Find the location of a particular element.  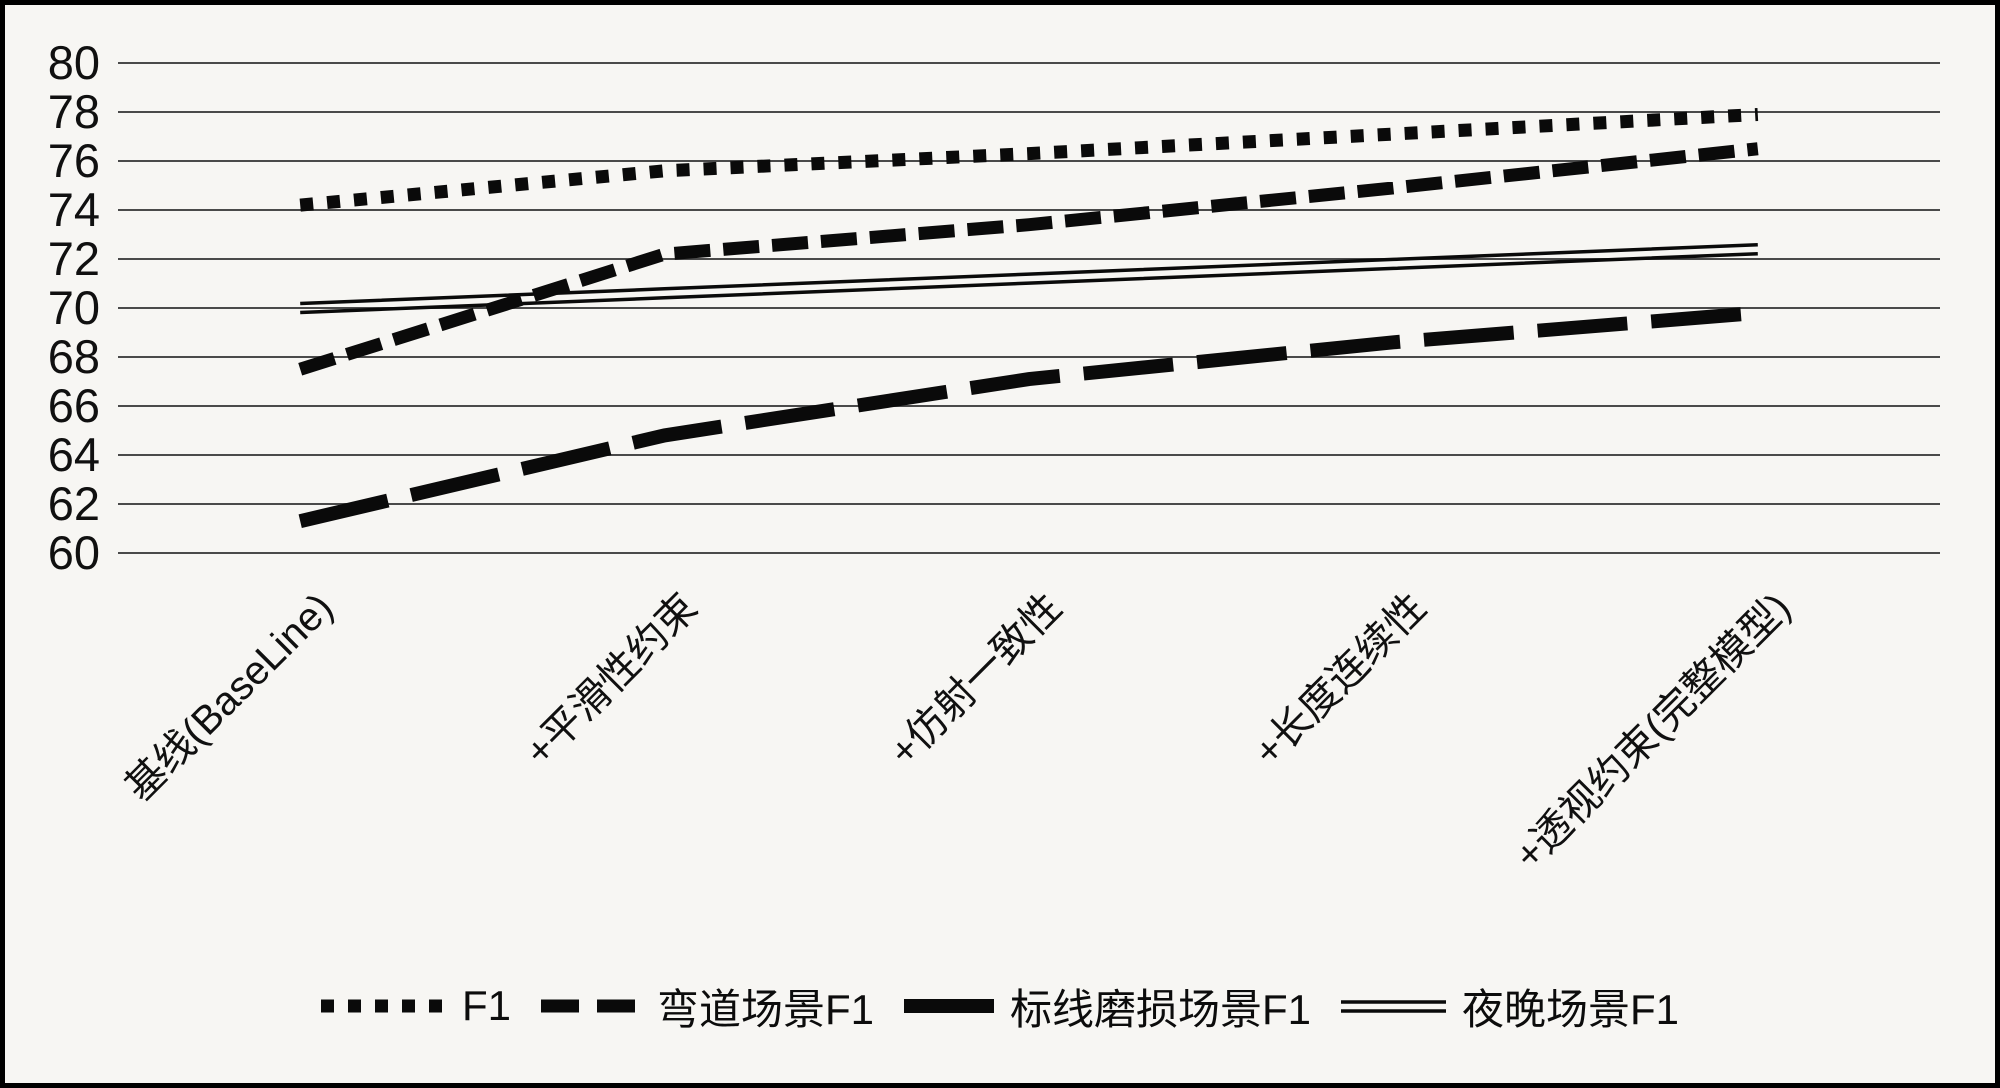

legend-item-3: 夜晚场景F1 is located at coordinates (1510, 1006).